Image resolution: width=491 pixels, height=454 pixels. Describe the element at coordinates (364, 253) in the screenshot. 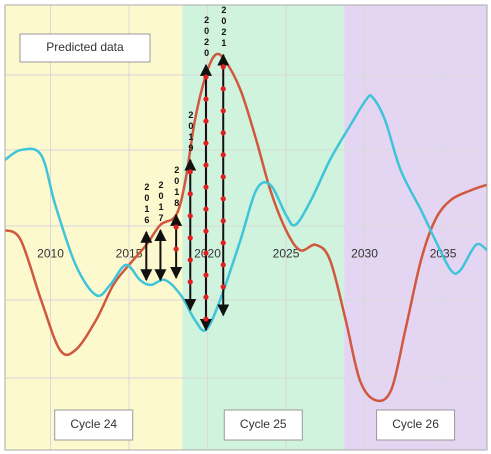

I see `x-tick-label: 2030` at that location.